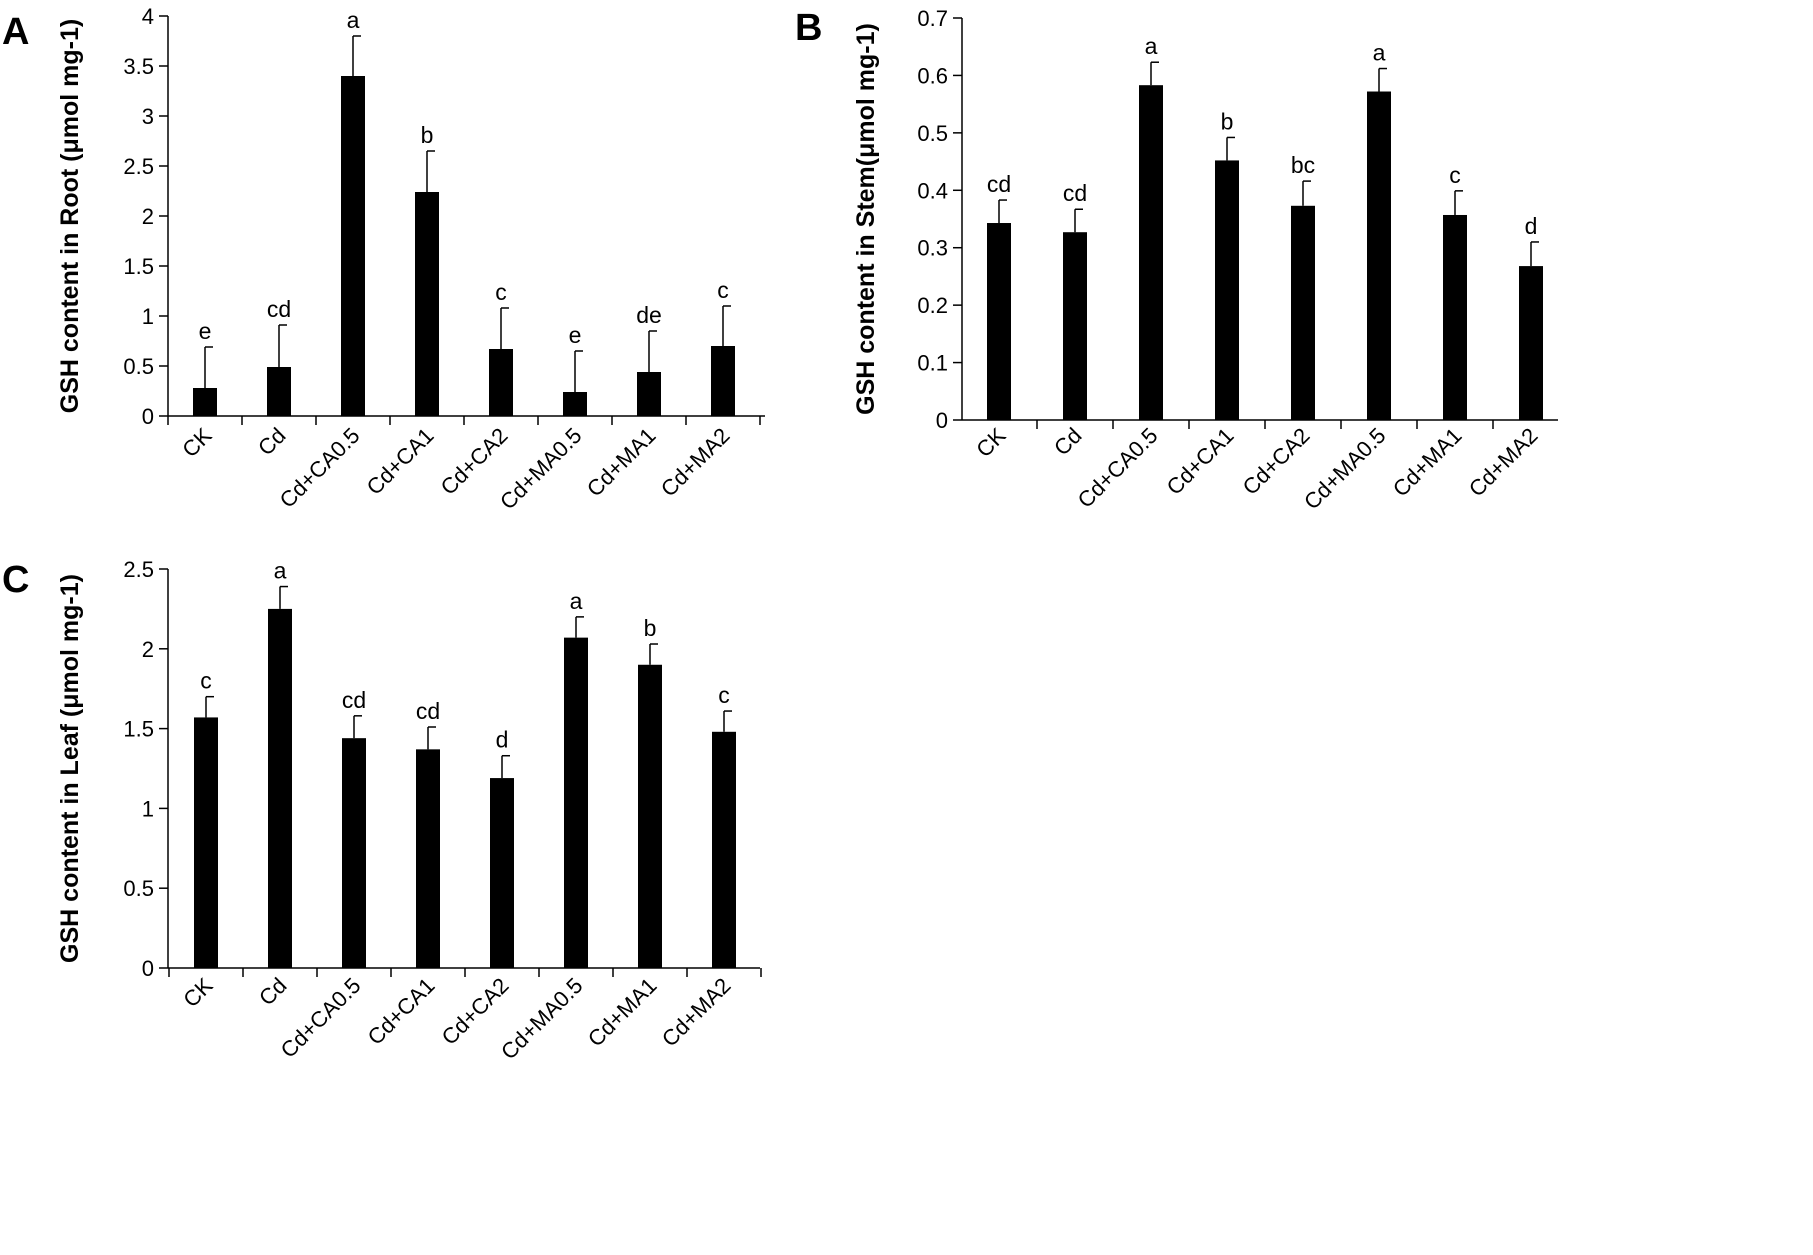  I want to click on y-axis-label: GSH content in Stem(μmol mg-1), so click(866, 219).